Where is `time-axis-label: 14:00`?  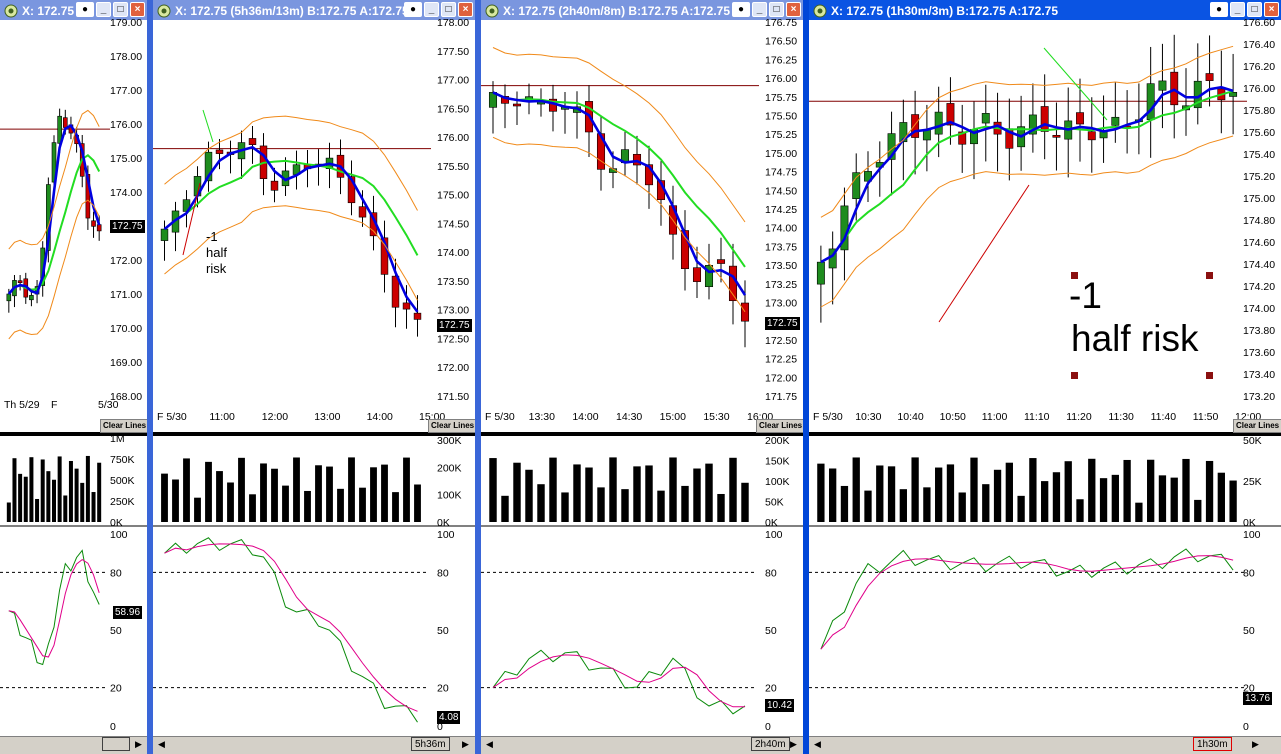 time-axis-label: 14:00 is located at coordinates (380, 417).